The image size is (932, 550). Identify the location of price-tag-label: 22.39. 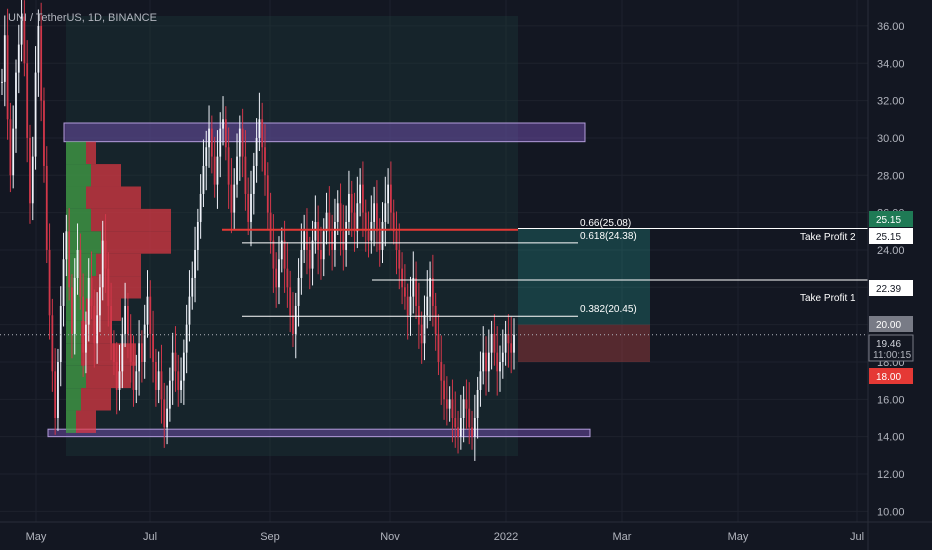
(888, 289).